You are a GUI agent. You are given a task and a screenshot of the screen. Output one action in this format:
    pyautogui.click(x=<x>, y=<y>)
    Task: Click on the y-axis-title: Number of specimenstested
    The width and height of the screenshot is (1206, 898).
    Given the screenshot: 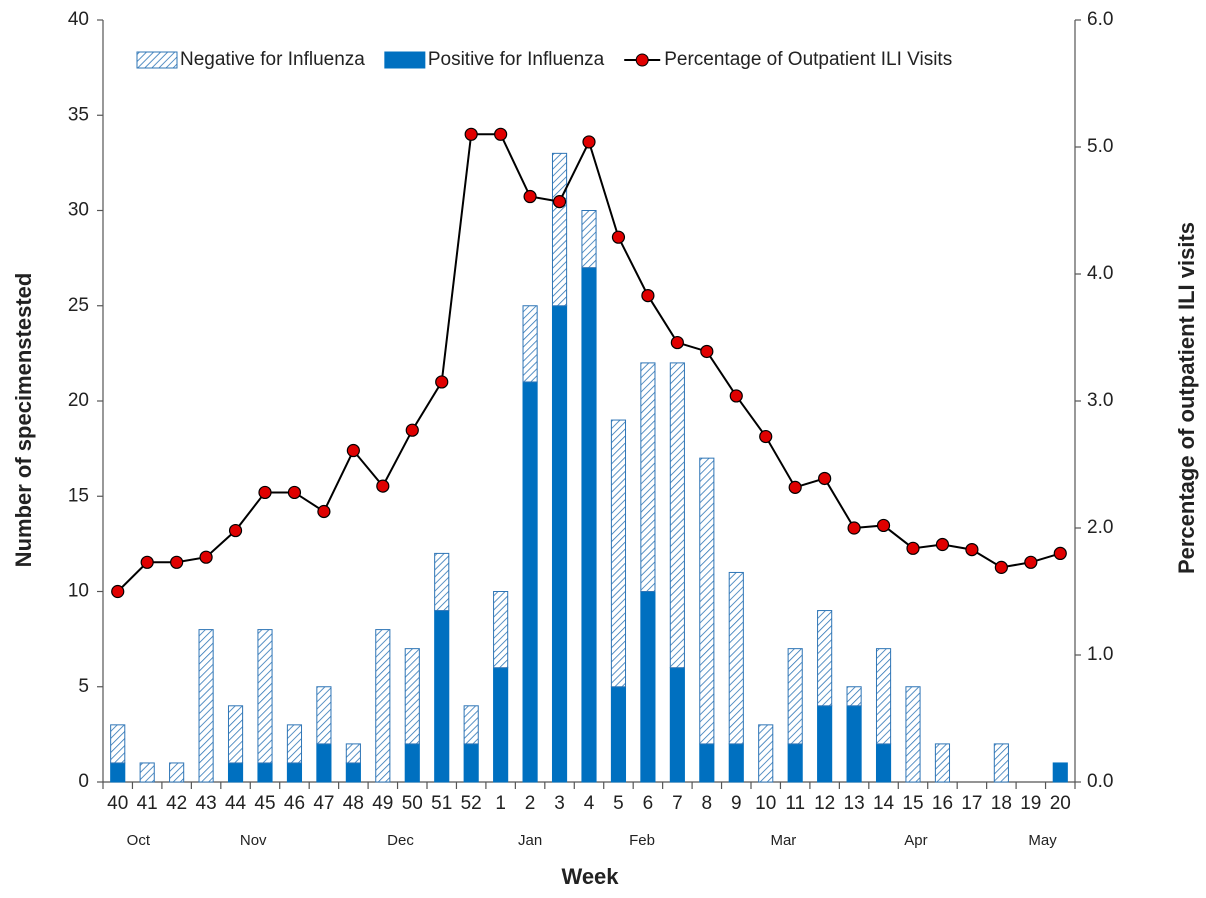 What is the action you would take?
    pyautogui.click(x=23, y=420)
    